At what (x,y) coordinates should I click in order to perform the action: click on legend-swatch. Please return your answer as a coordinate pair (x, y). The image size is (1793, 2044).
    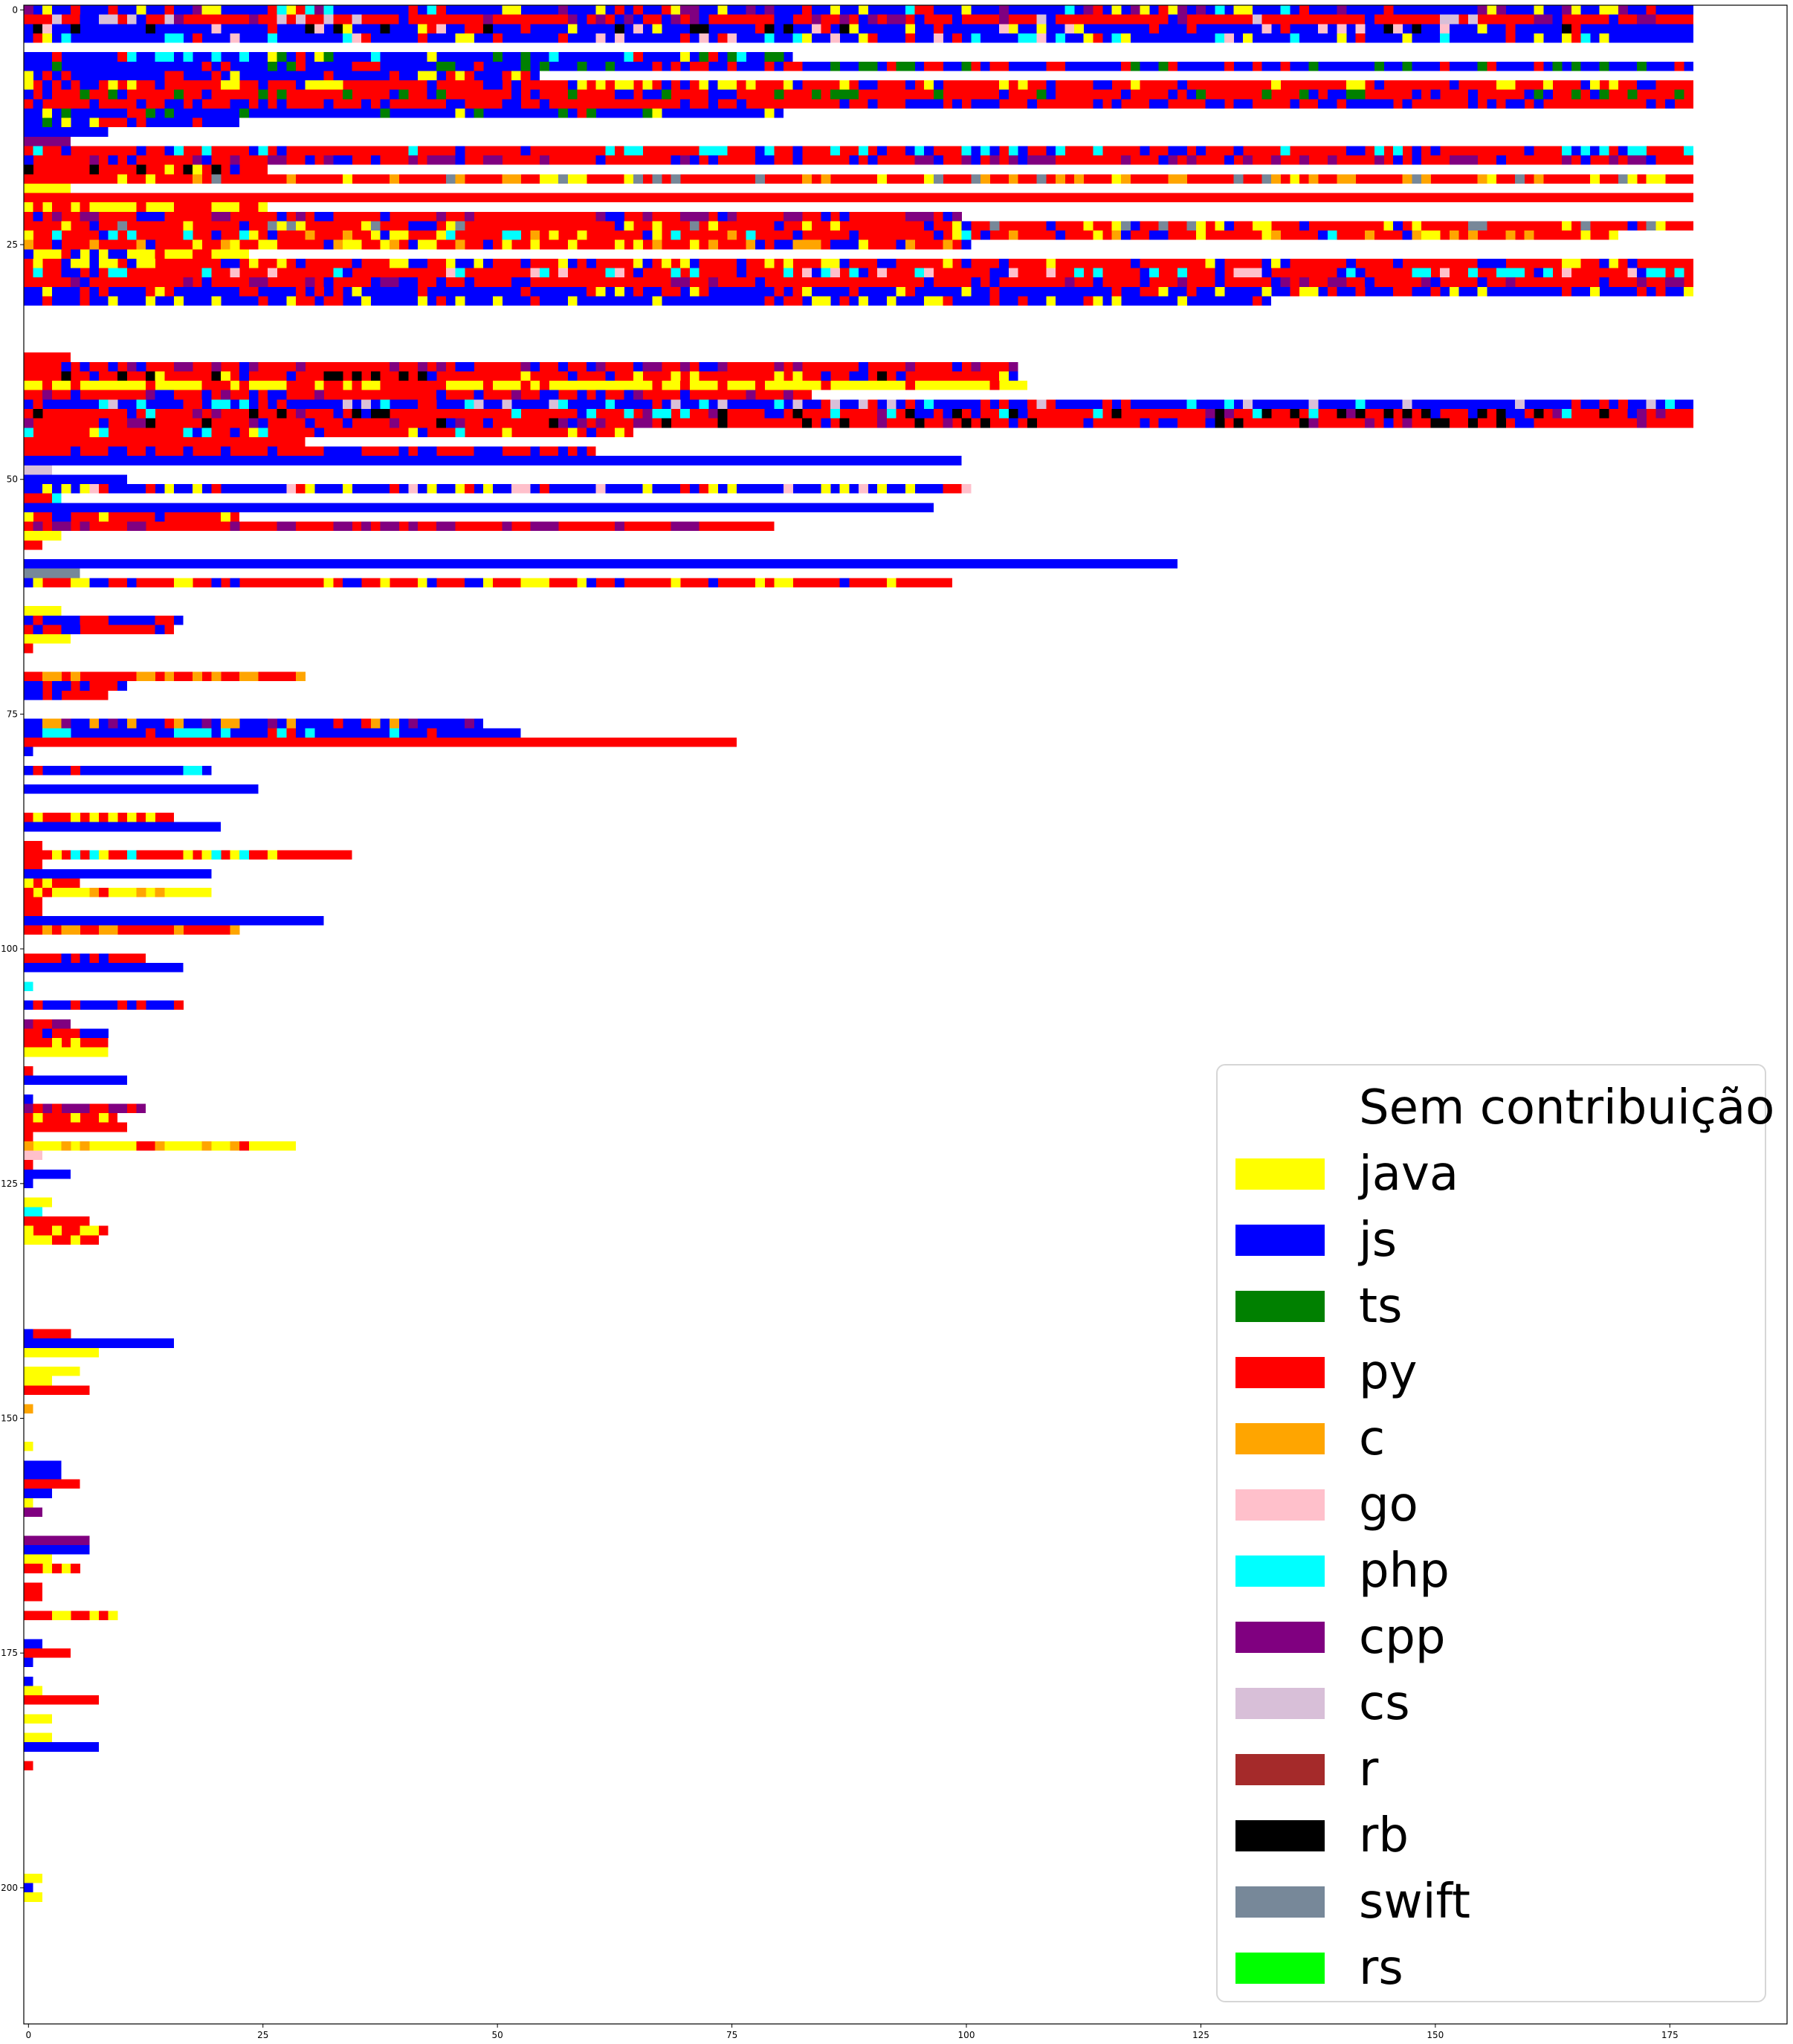
    Looking at the image, I should click on (1280, 1571).